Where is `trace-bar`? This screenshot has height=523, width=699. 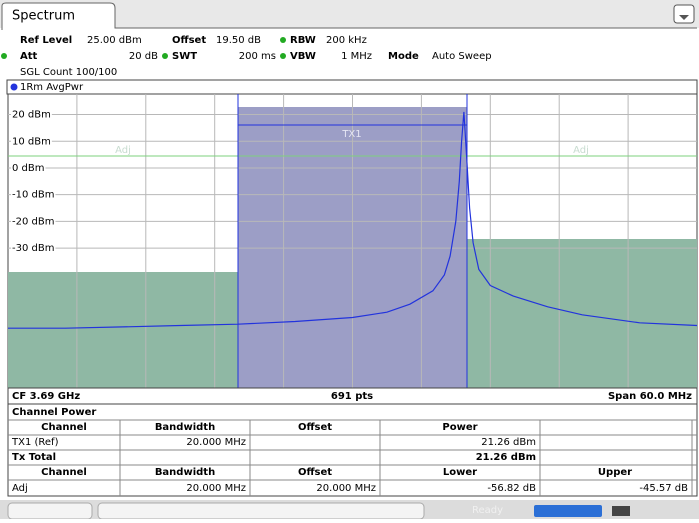
trace-bar is located at coordinates (352, 87).